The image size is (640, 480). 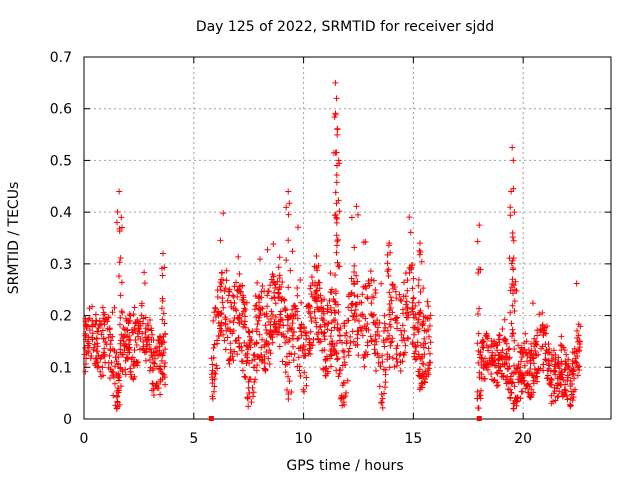 I want to click on y-tick-label: 0, so click(x=67, y=420).